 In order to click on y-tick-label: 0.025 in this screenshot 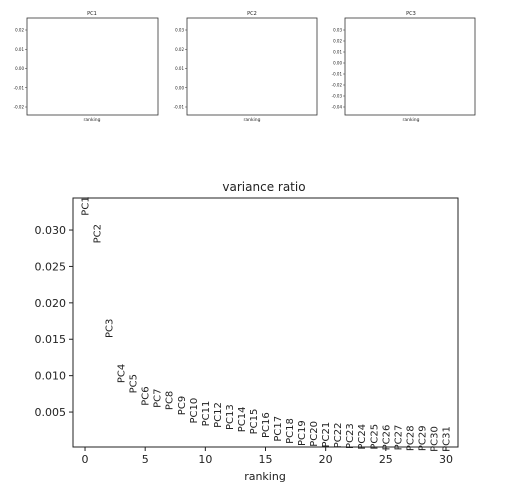, I will do `click(51, 266)`.